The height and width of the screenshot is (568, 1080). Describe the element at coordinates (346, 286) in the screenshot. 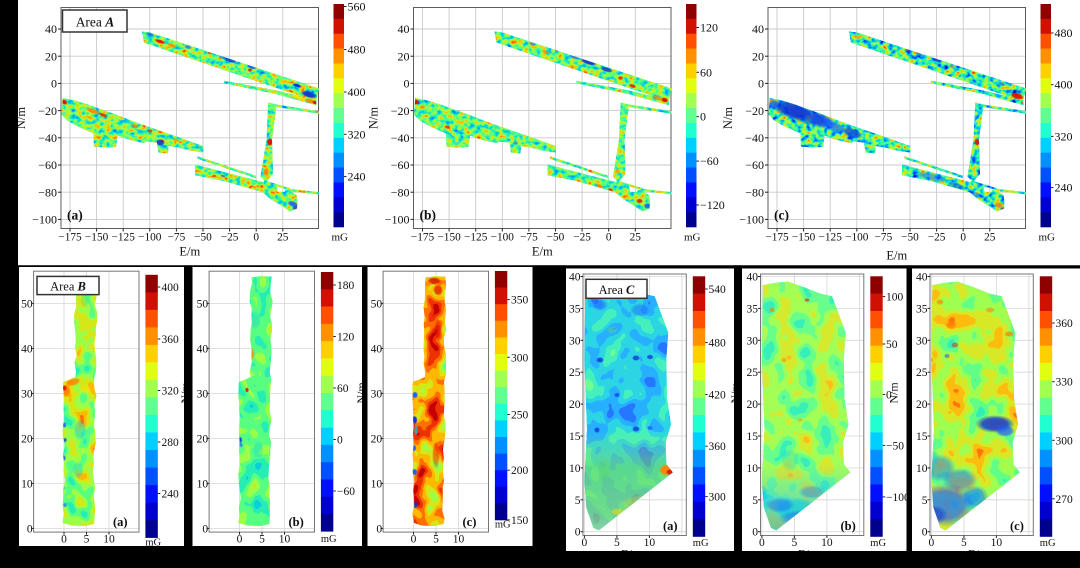

I see `svg-text: 180` at that location.